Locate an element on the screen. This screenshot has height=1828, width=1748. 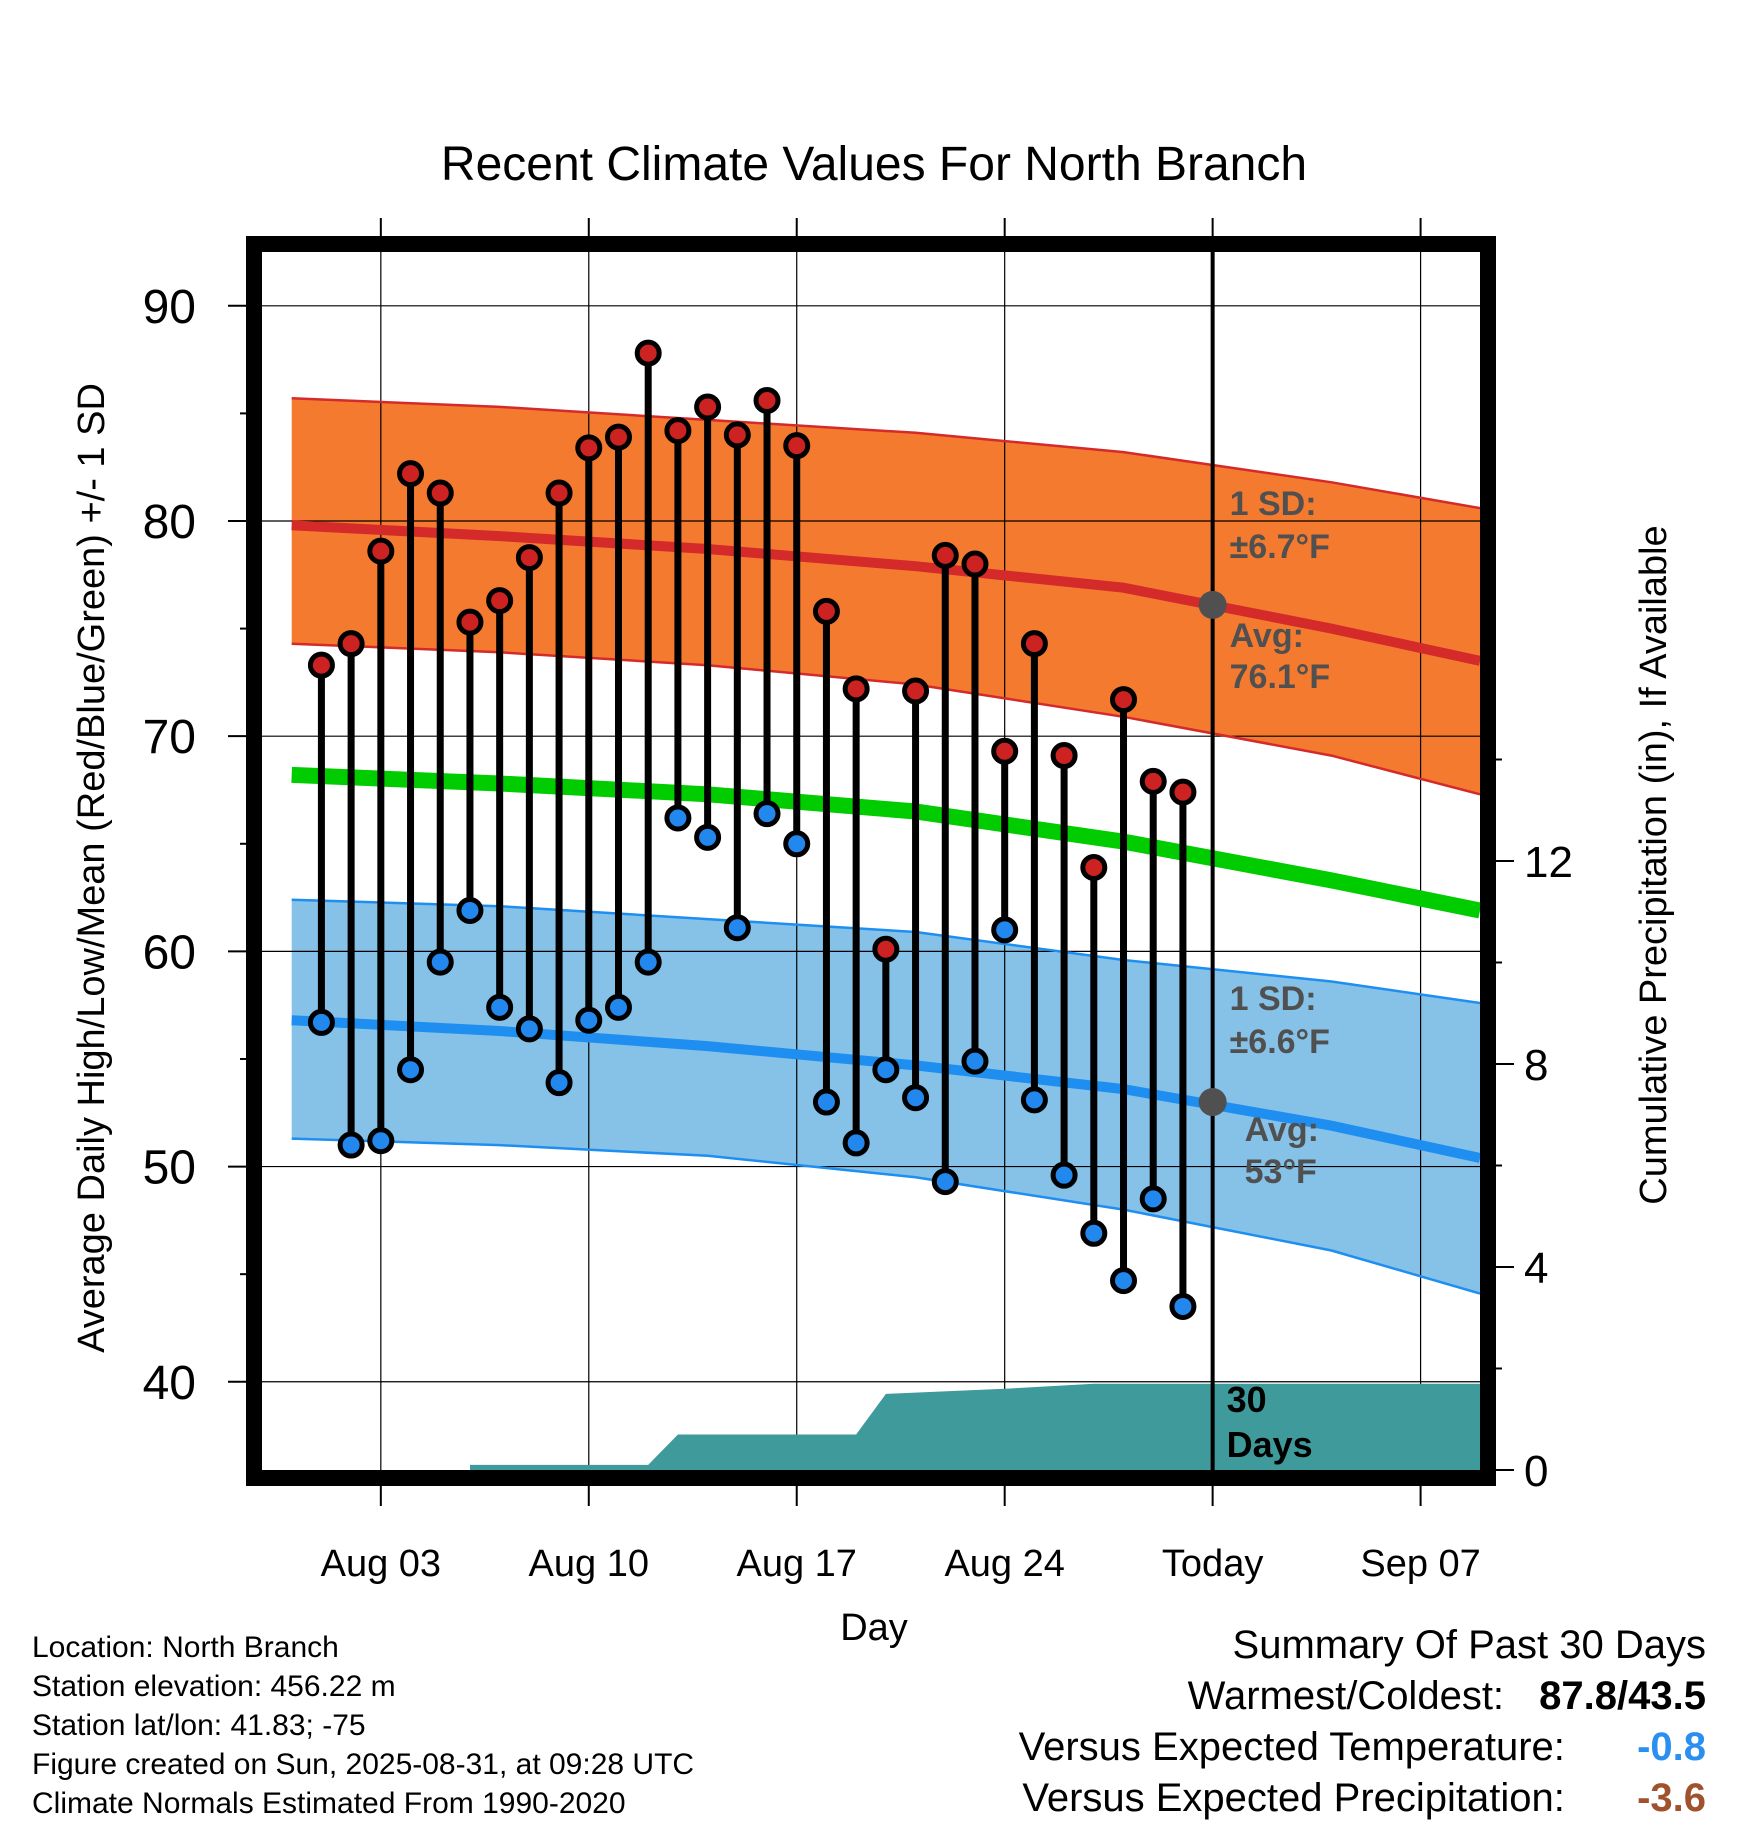
precip-label: Versus Expected Precipitation: is located at coordinates (1293, 1798).